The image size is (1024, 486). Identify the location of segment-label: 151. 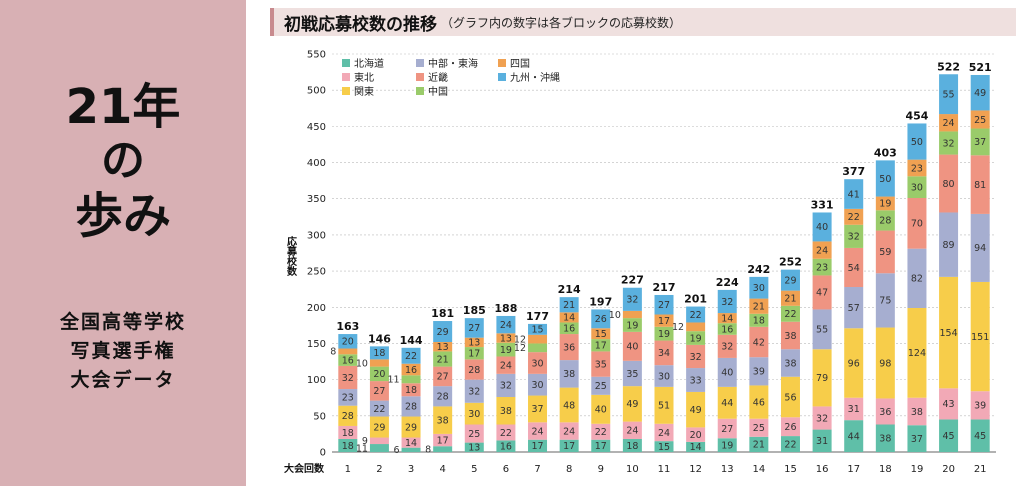
(980, 337).